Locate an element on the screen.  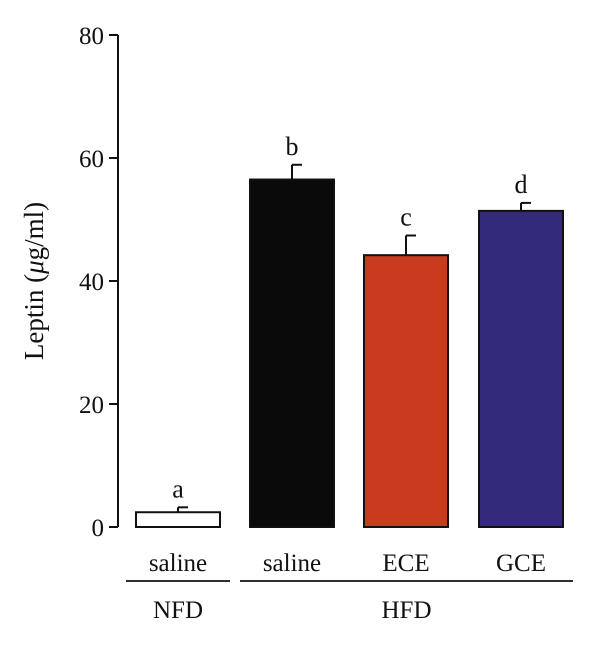
y-tick-label: 80 is located at coordinates (91, 36).